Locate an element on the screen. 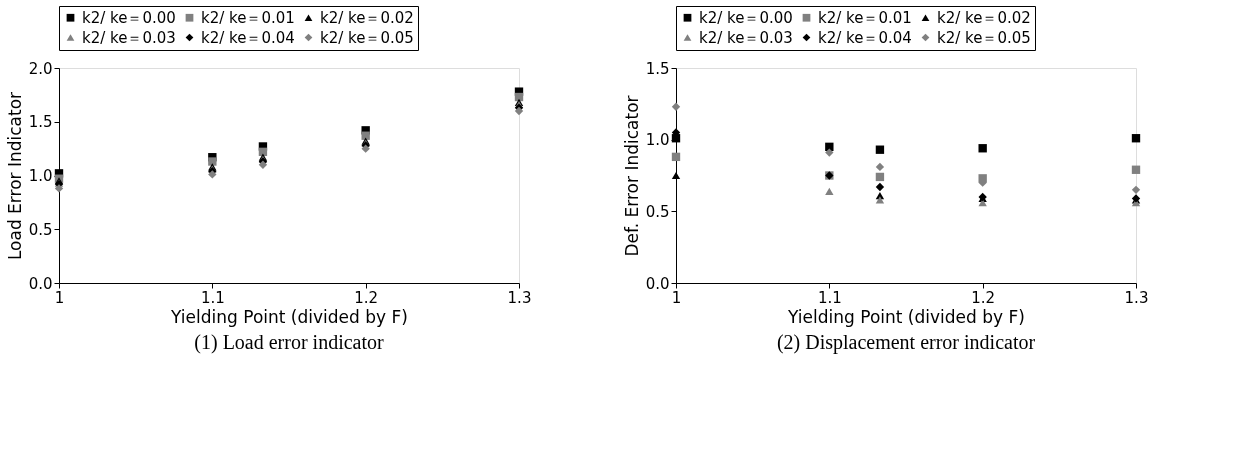  text: (2) Displacement error indicator is located at coordinates (906, 342).